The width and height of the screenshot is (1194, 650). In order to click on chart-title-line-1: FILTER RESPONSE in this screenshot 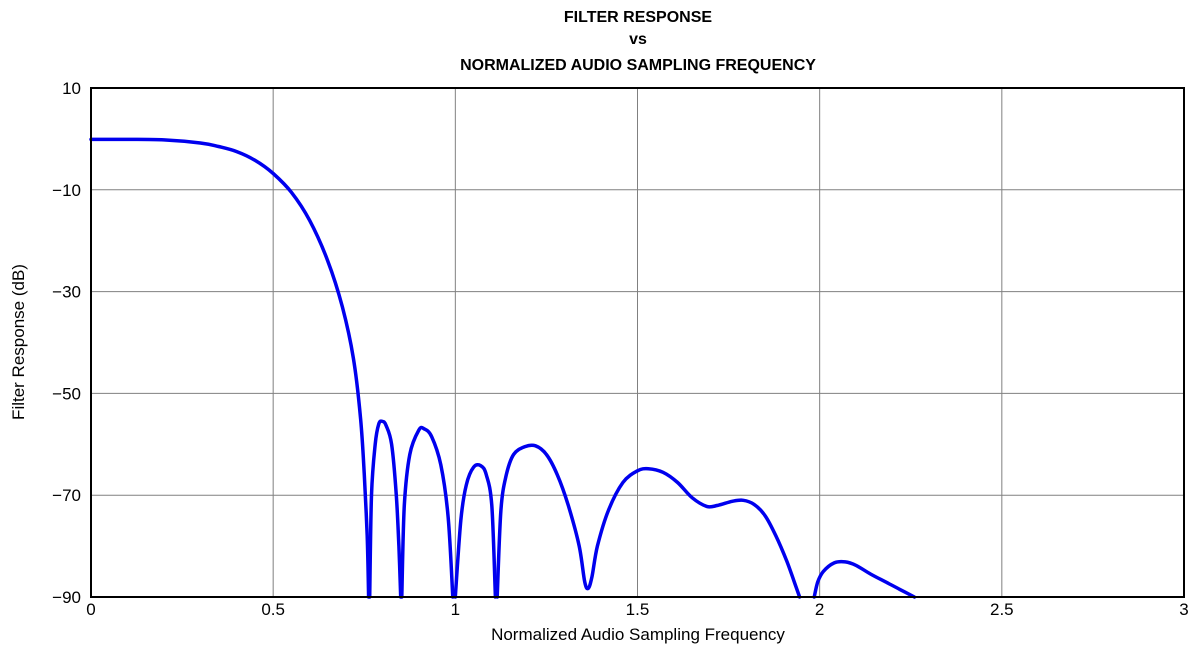, I will do `click(638, 17)`.